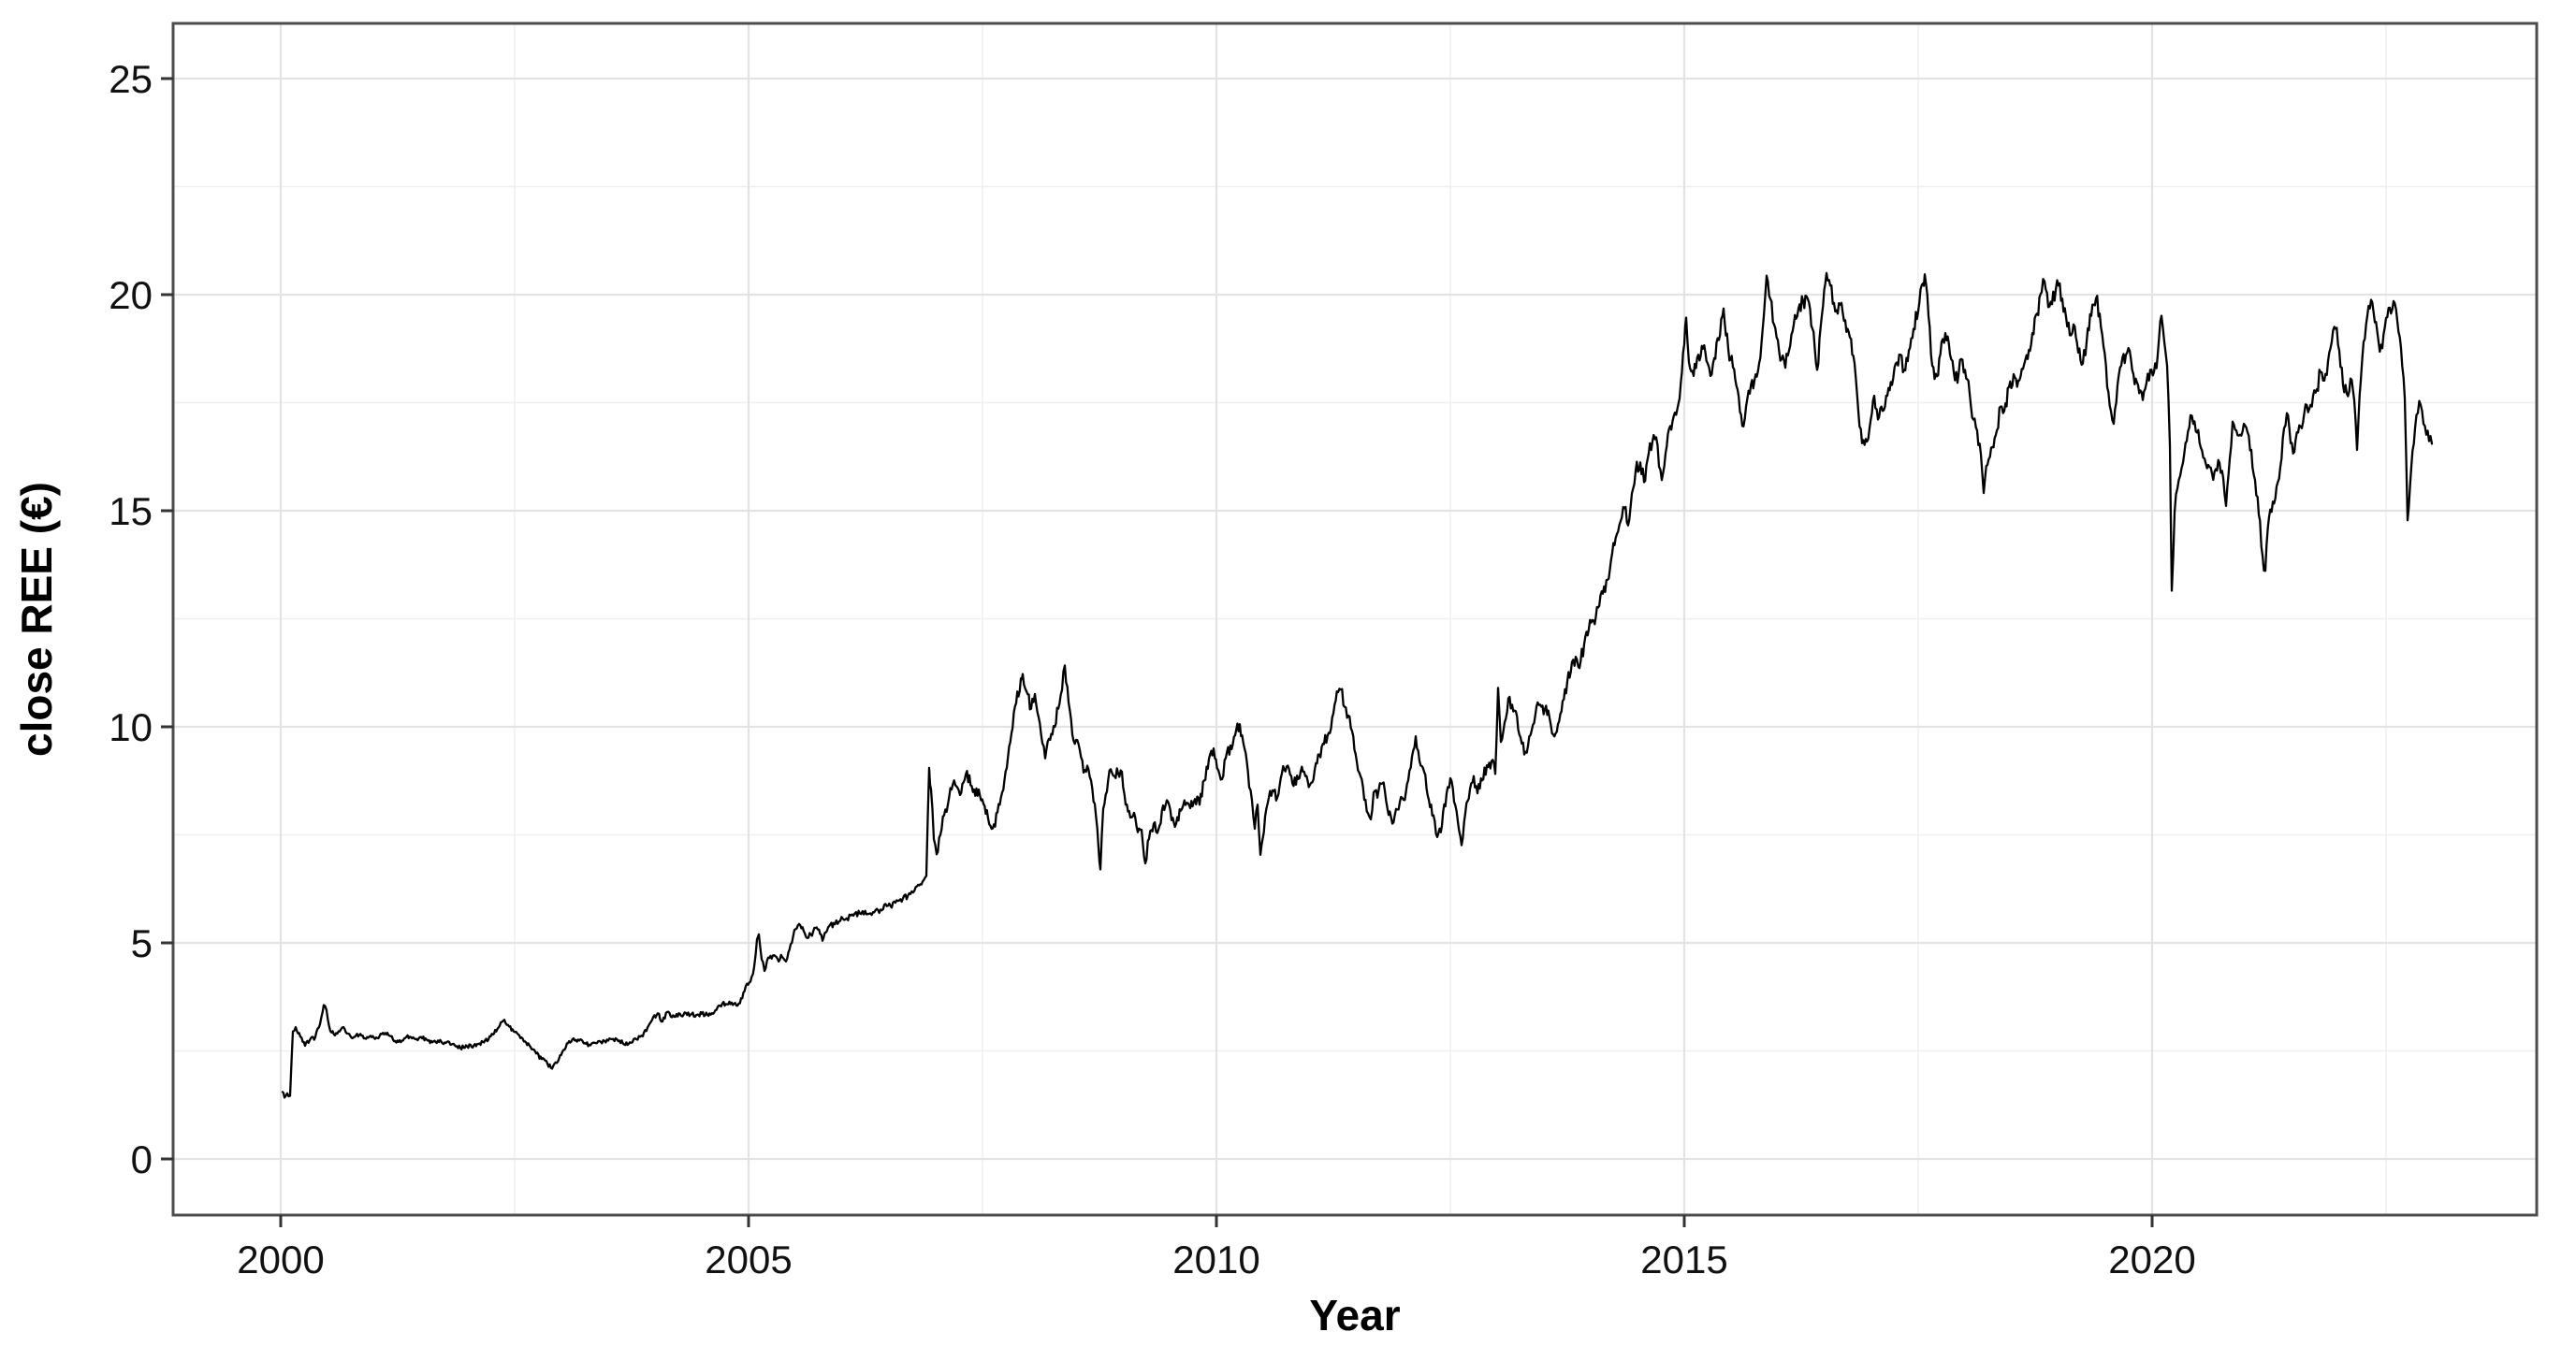  What do you see at coordinates (2151, 1259) in the screenshot?
I see `x-tick-label: 2020` at bounding box center [2151, 1259].